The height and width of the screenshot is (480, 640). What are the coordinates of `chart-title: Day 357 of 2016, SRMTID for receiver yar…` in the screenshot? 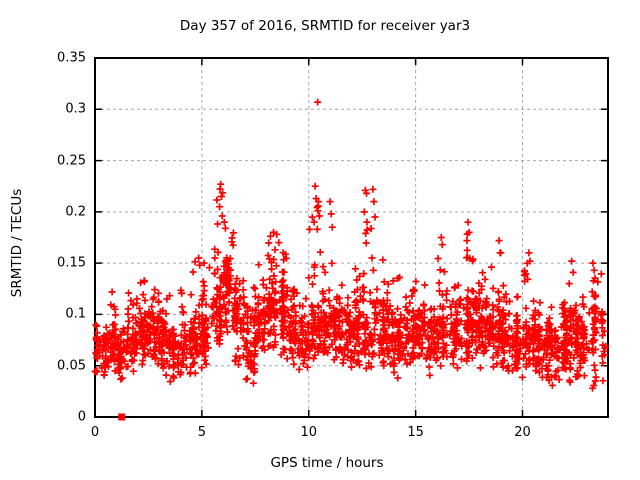 It's located at (325, 26).